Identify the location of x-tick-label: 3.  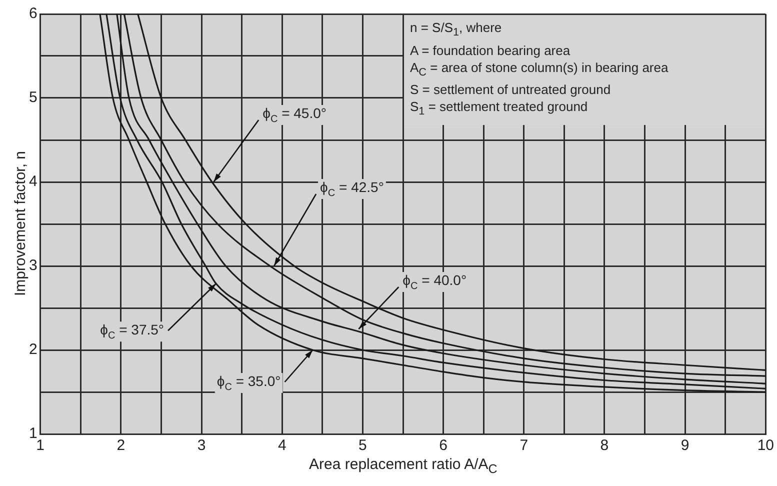
(201, 445).